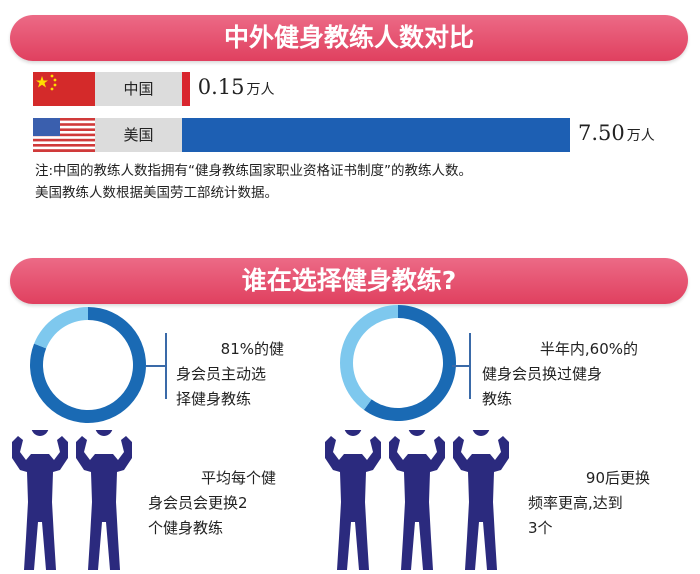 This screenshot has height=574, width=700. What do you see at coordinates (230, 374) in the screenshot?
I see `donut-annotation: 81%的健 身会员主动选 择健身教练` at bounding box center [230, 374].